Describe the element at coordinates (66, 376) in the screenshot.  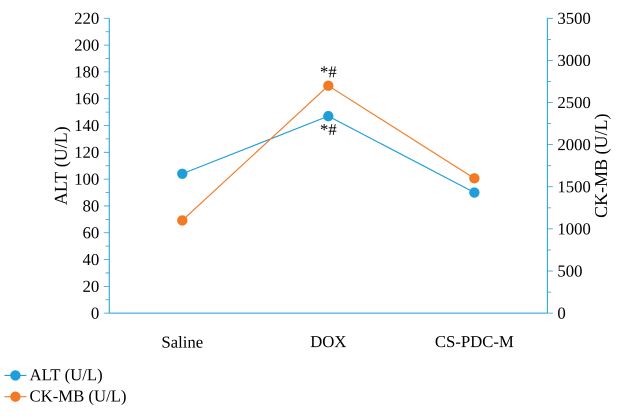
I see `legend-label: ALT (U/L)` at that location.